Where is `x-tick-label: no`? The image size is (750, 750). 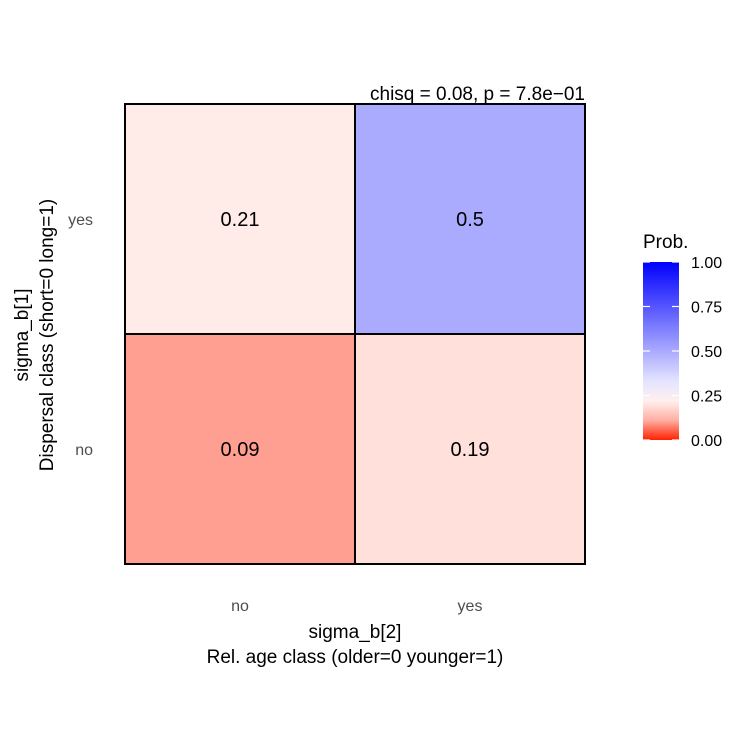
x-tick-label: no is located at coordinates (240, 606).